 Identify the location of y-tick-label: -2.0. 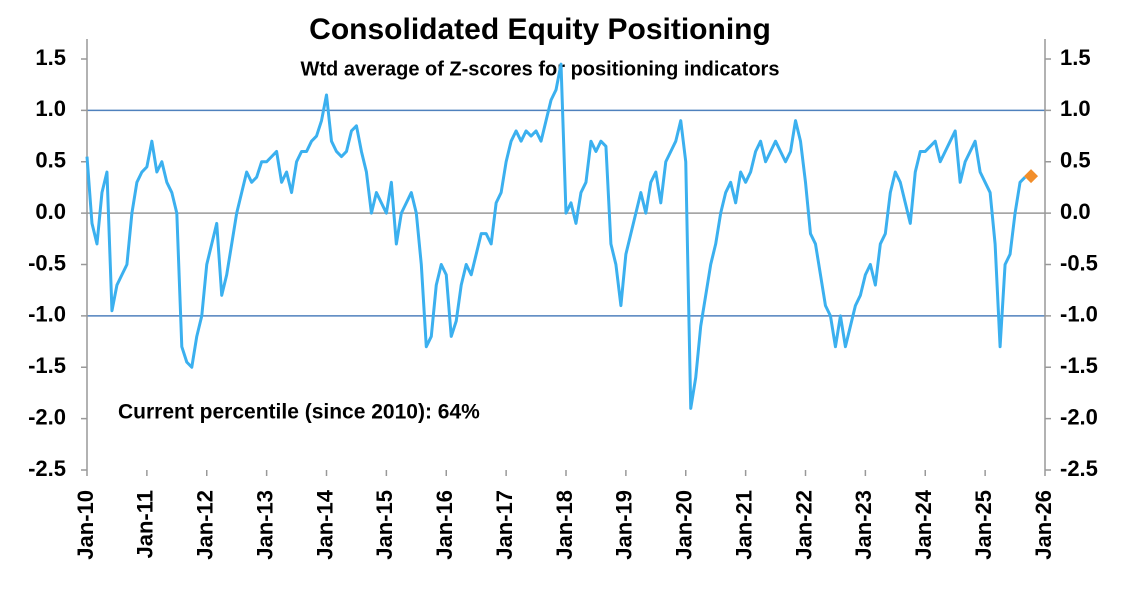
(47, 416).